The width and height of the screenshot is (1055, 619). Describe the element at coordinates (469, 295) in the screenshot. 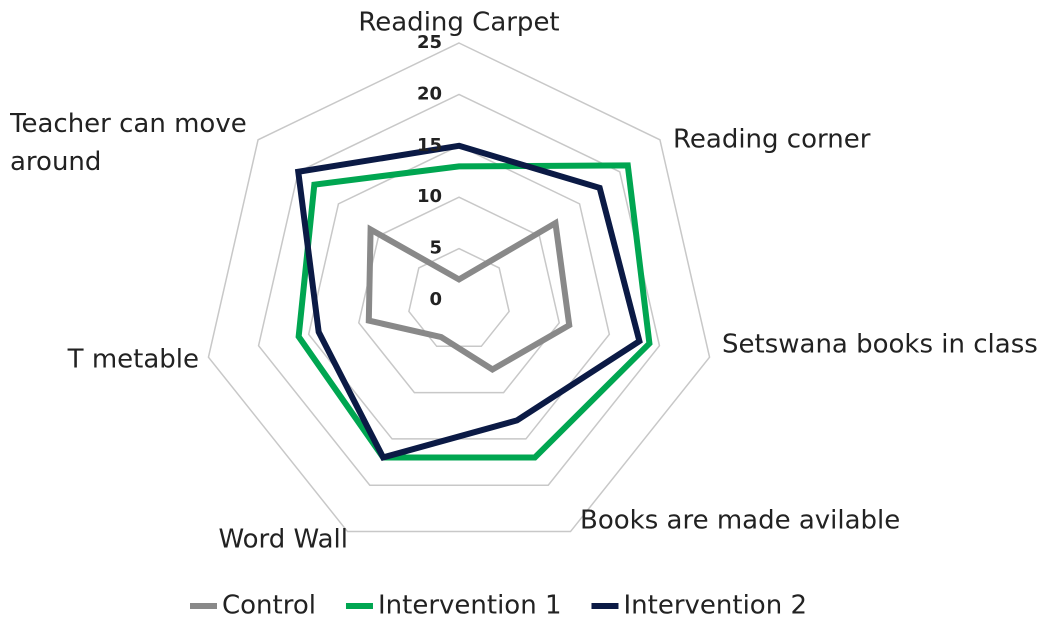

I see `series-line` at that location.